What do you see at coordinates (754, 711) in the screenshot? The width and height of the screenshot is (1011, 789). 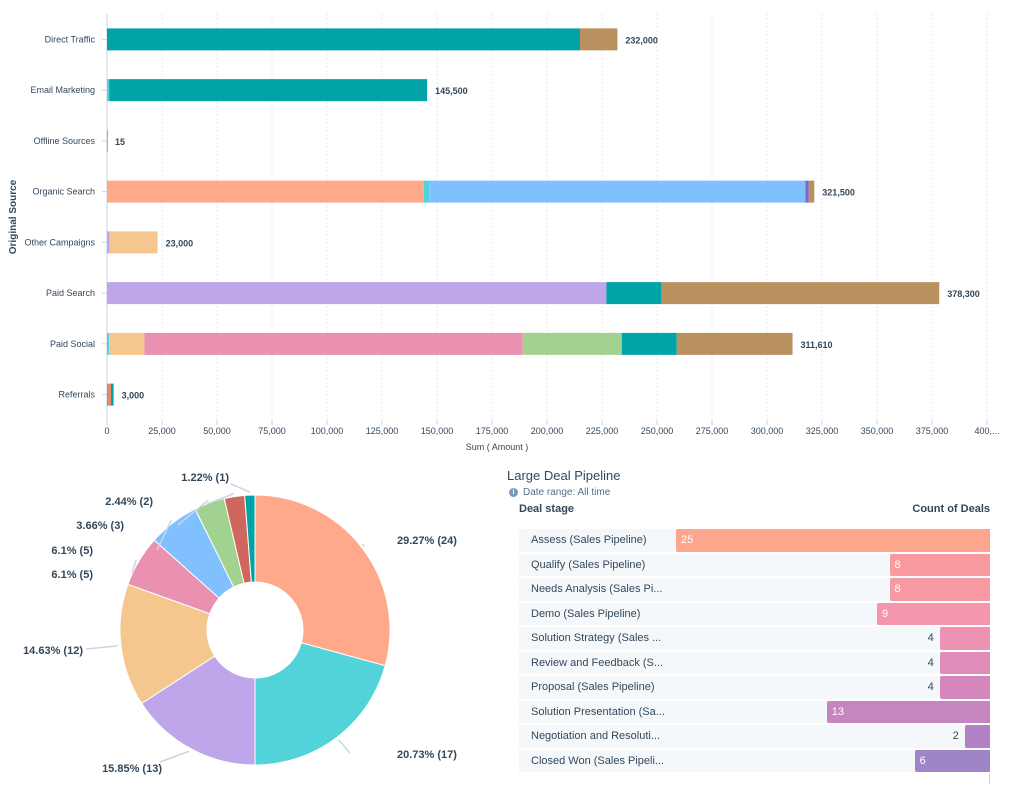 I see `pipeline-row: Solution Presentation (Sa... 13` at bounding box center [754, 711].